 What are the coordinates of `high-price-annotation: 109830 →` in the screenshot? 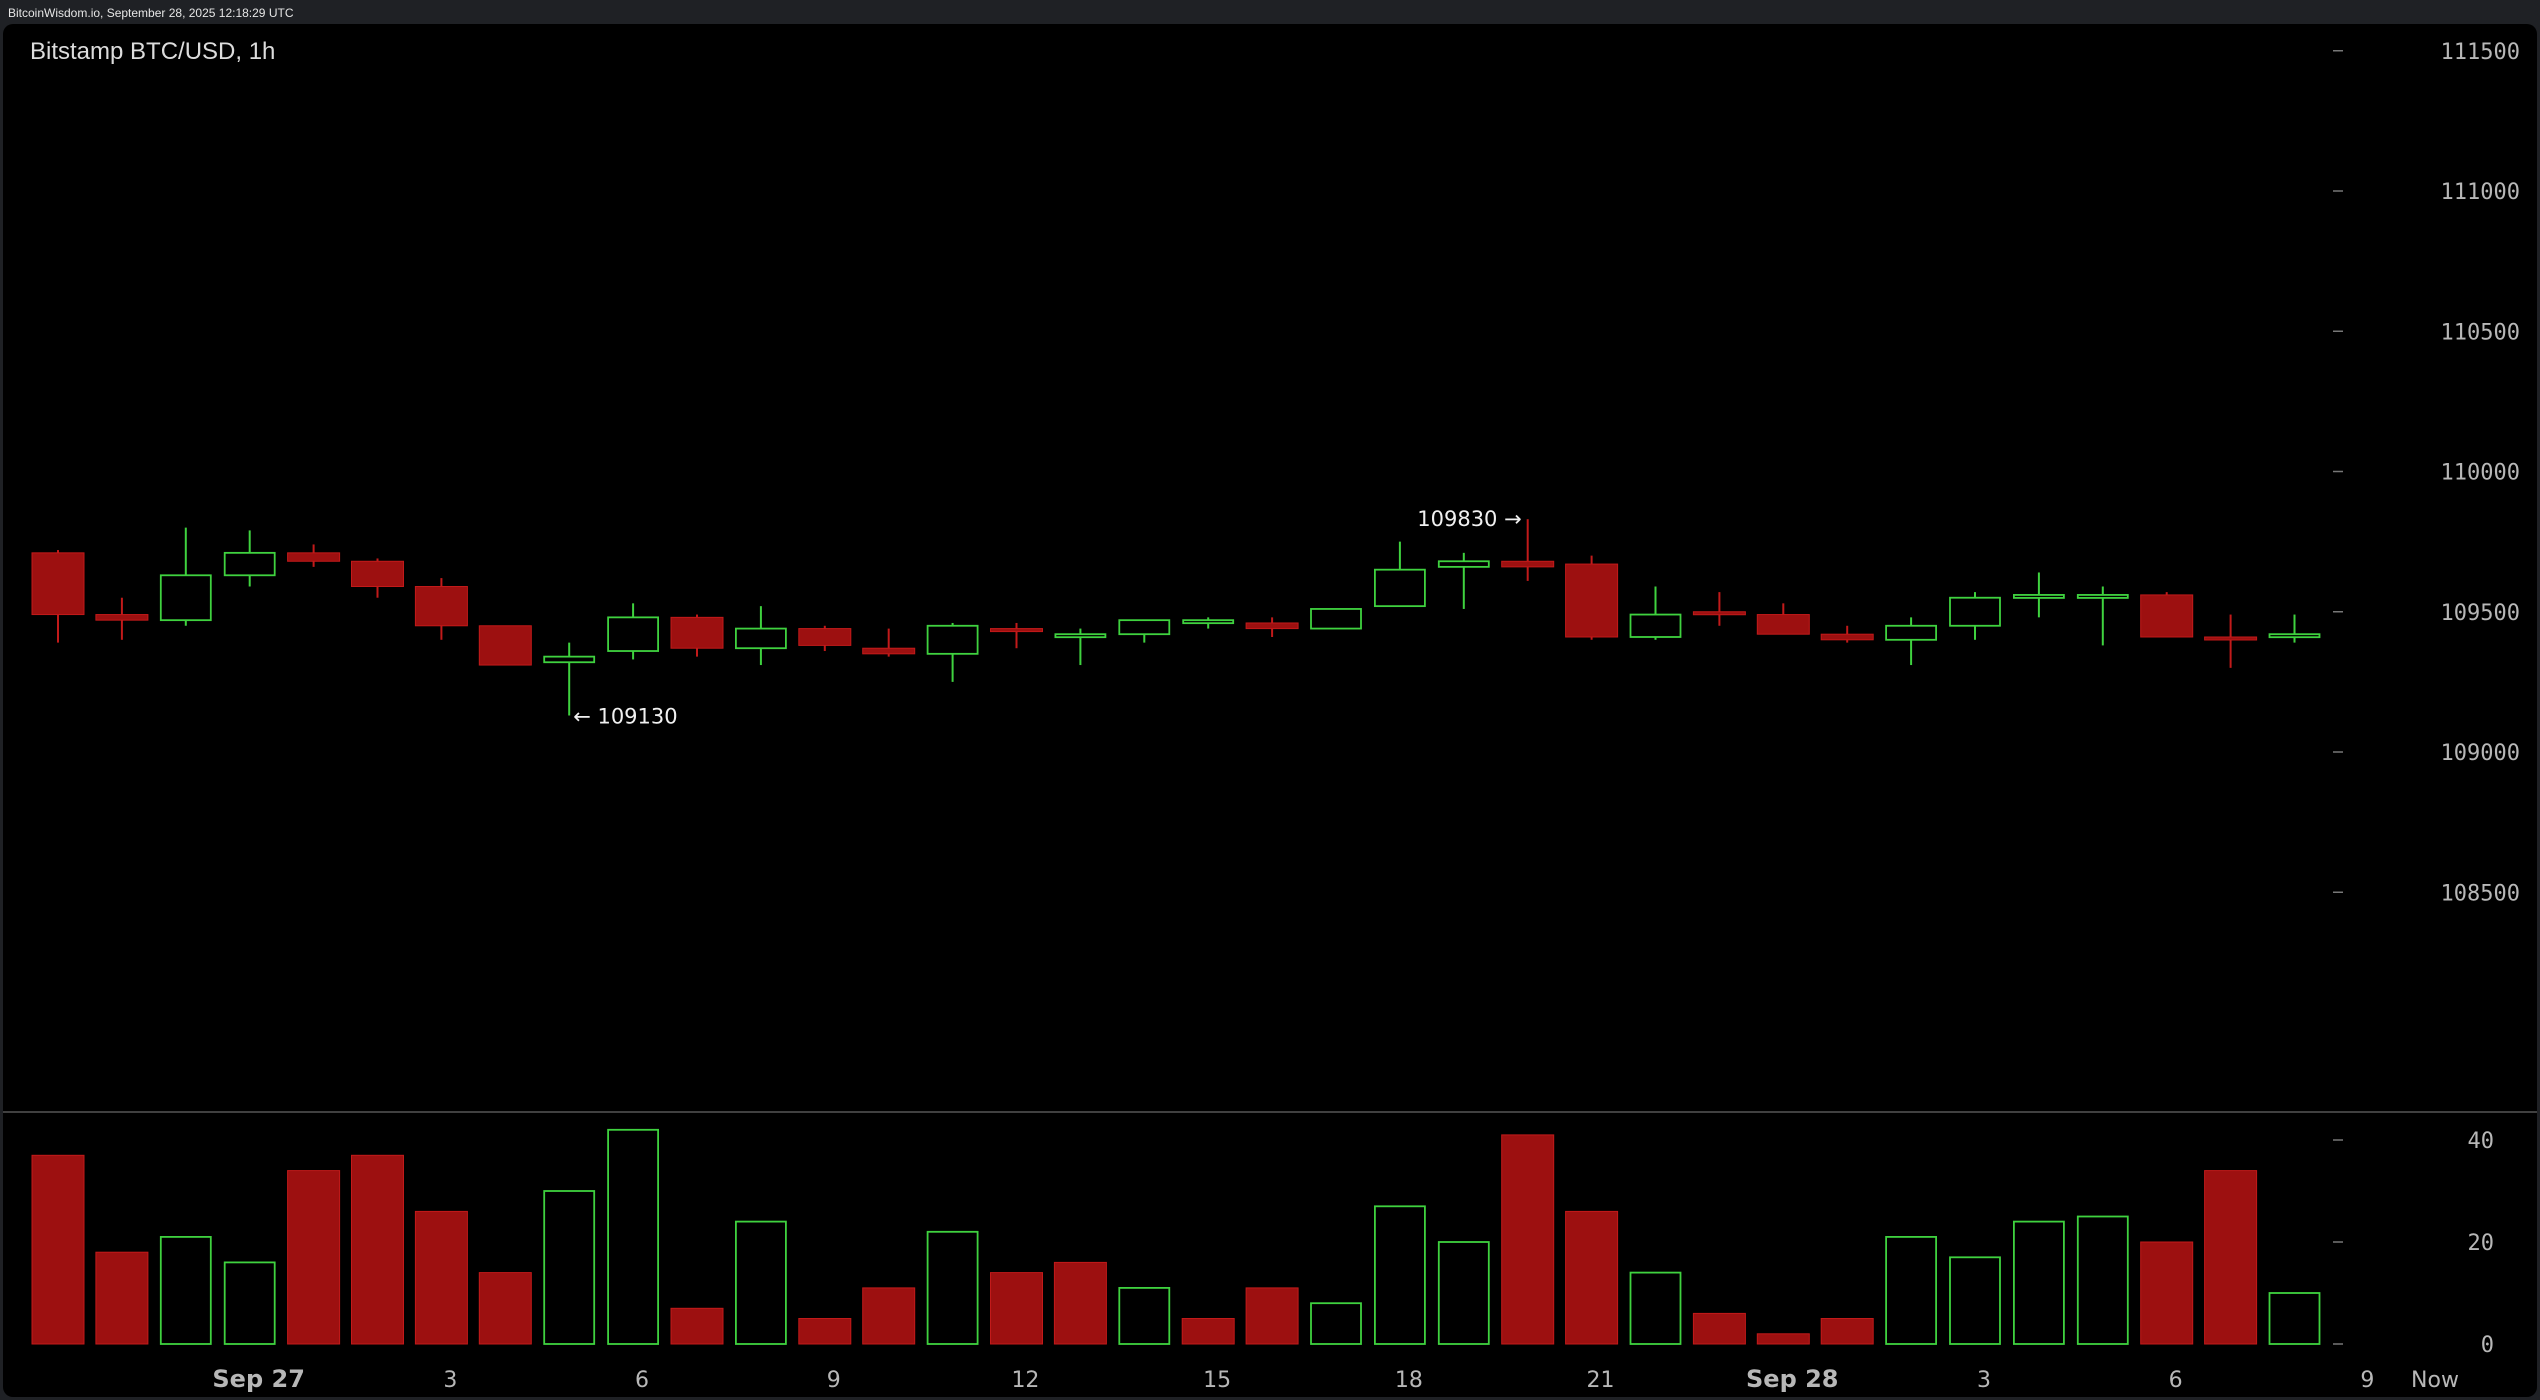 It's located at (1469, 519).